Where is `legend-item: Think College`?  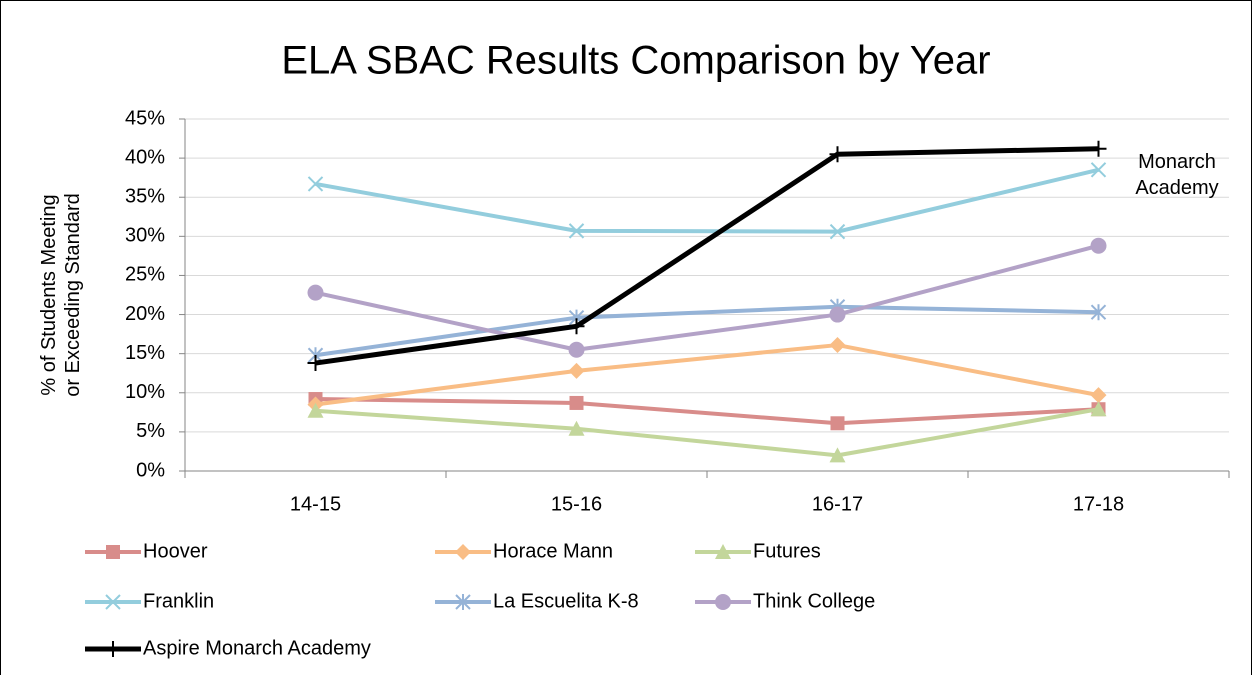 legend-item: Think College is located at coordinates (785, 601).